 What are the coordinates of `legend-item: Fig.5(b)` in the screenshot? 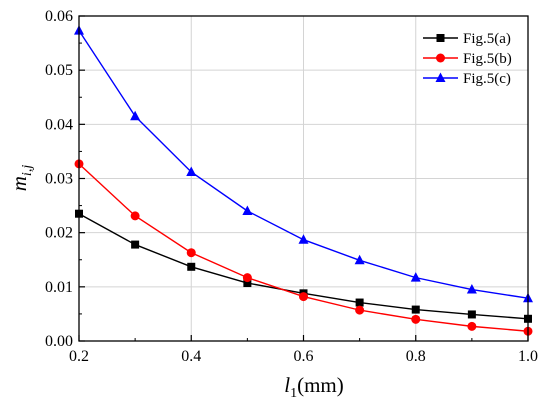 It's located at (467, 59).